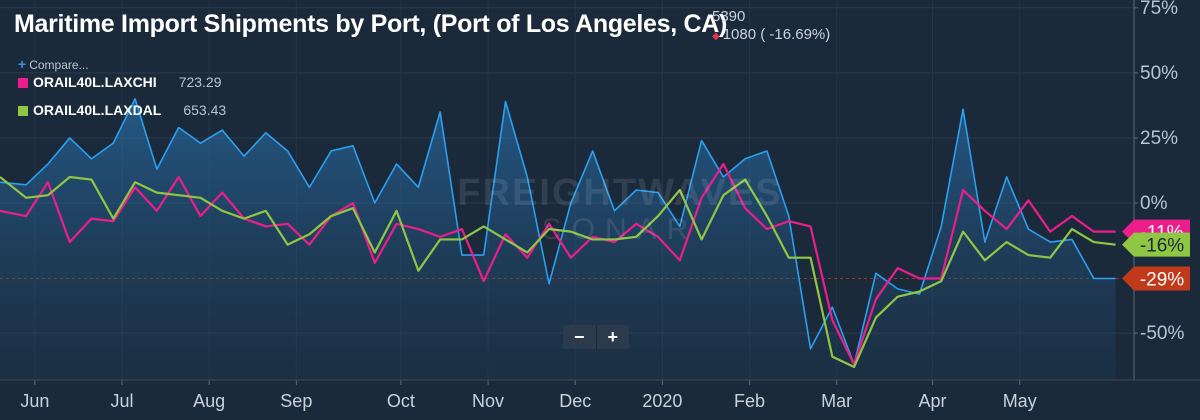 The width and height of the screenshot is (1200, 420). I want to click on change-value: 1080 ( -16.69%), so click(776, 34).